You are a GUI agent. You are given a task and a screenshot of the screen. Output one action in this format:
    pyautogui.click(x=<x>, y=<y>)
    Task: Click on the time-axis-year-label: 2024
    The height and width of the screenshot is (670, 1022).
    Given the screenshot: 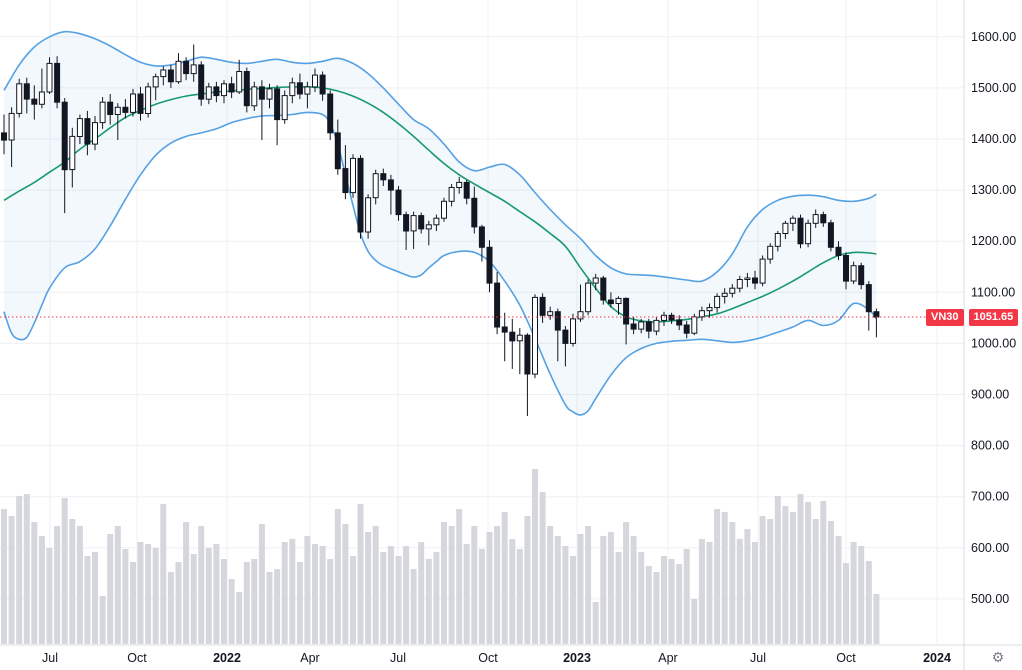 What is the action you would take?
    pyautogui.click(x=937, y=658)
    